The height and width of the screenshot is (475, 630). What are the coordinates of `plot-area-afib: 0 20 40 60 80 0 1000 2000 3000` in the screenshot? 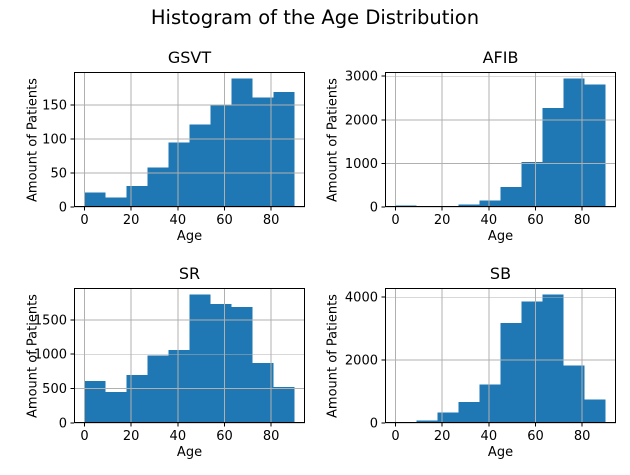 It's located at (480, 149).